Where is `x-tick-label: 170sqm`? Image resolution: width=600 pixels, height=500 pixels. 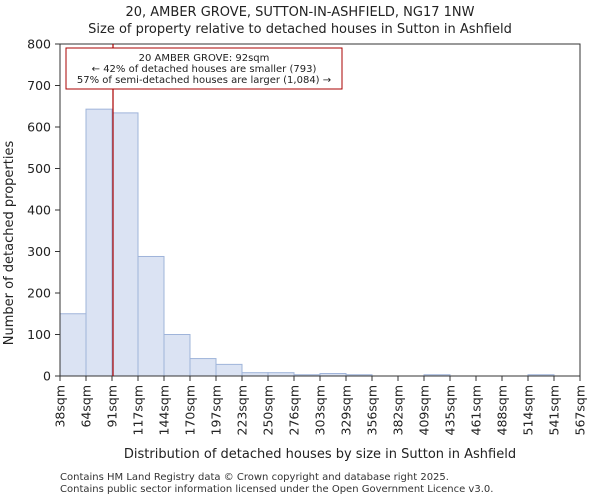 x-tick-label: 170sqm is located at coordinates (190, 410).